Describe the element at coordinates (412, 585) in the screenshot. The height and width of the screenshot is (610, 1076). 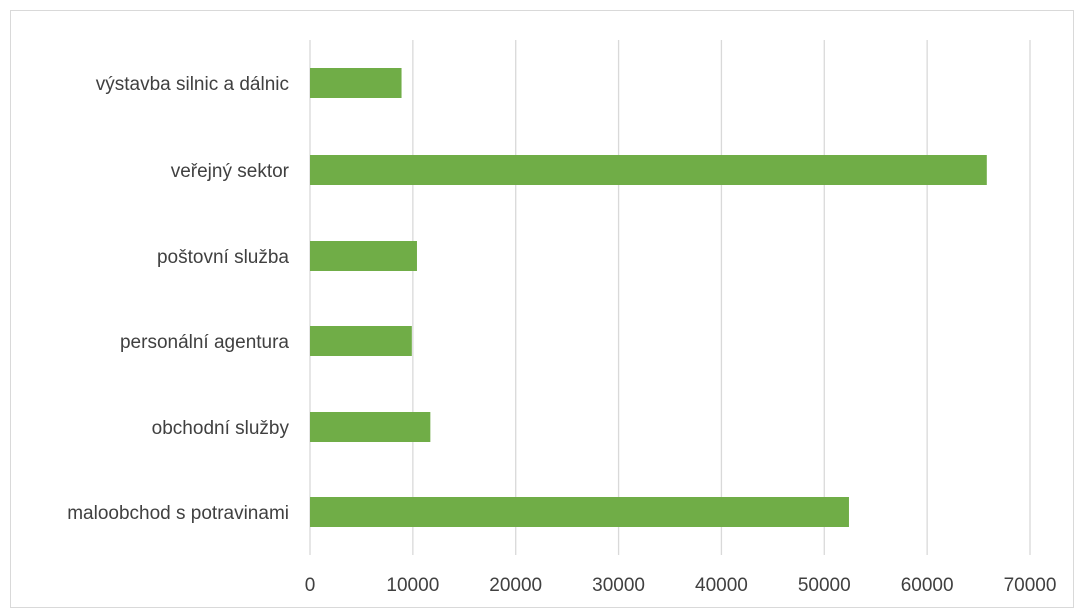
I see `x-tick-label: 10000` at that location.